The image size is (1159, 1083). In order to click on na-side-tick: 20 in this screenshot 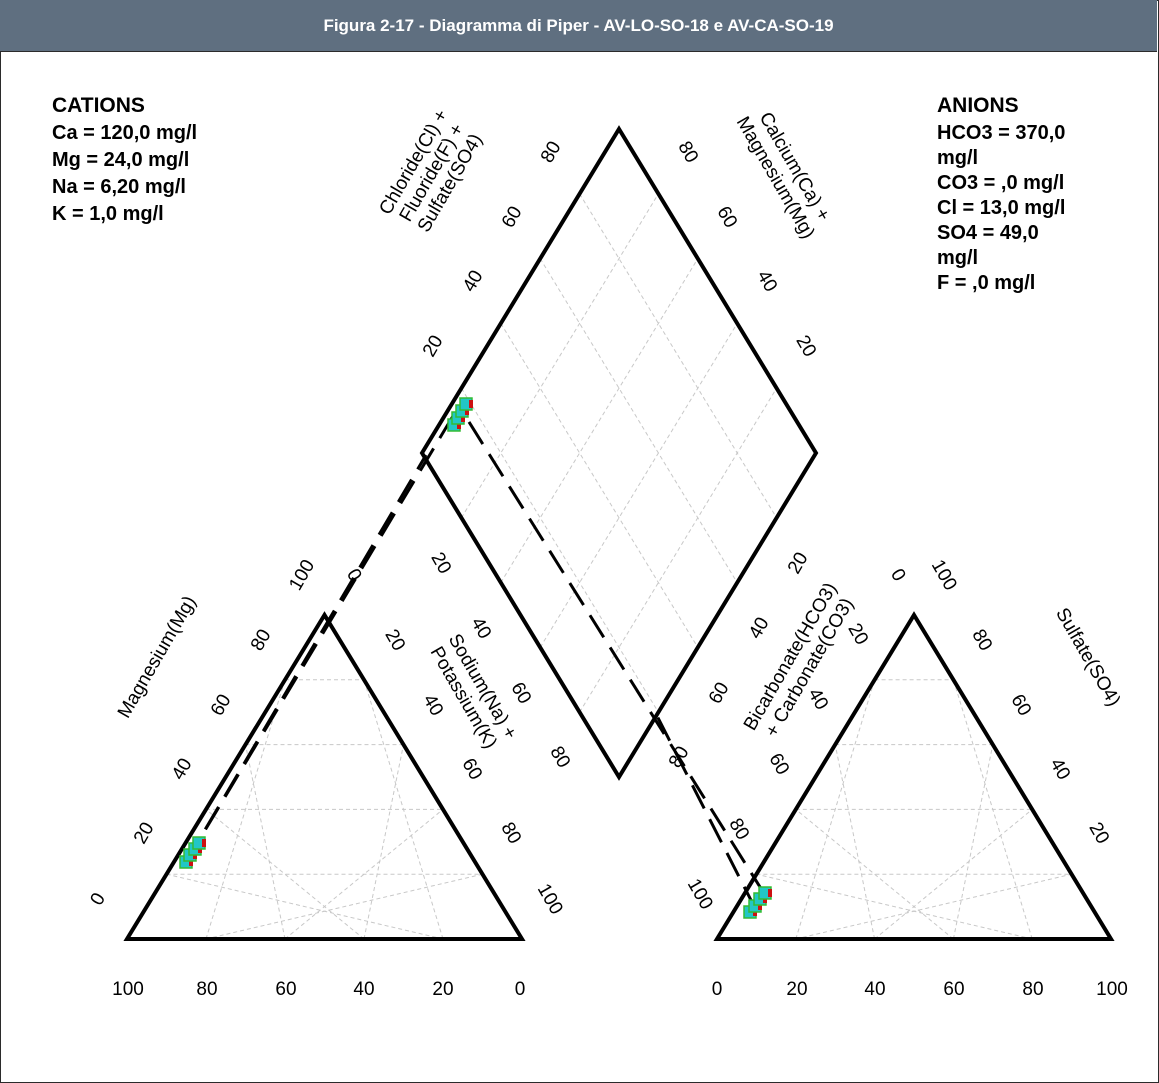, I will do `click(394, 640)`.